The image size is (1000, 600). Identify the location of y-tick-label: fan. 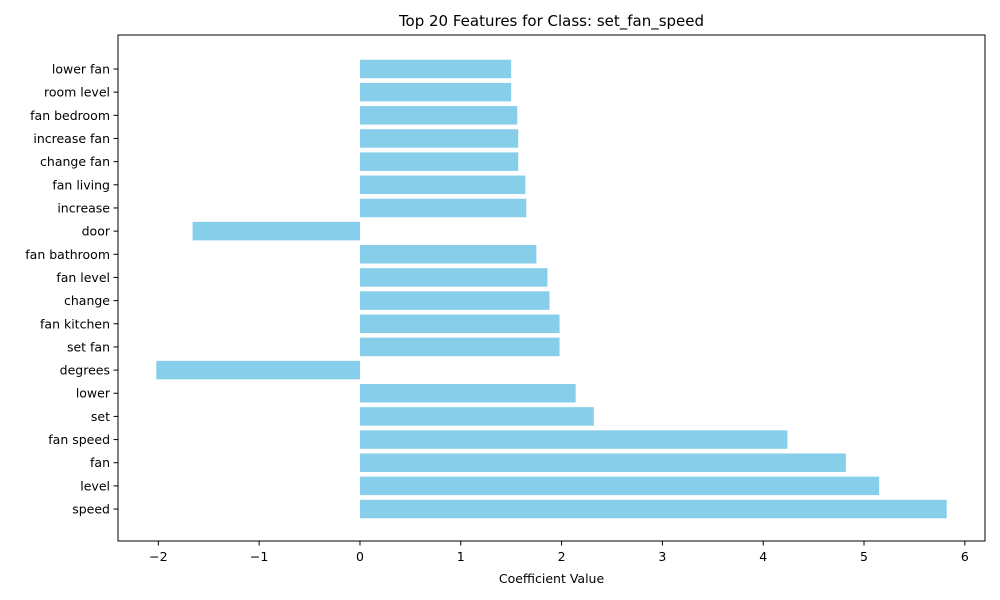
(100, 462).